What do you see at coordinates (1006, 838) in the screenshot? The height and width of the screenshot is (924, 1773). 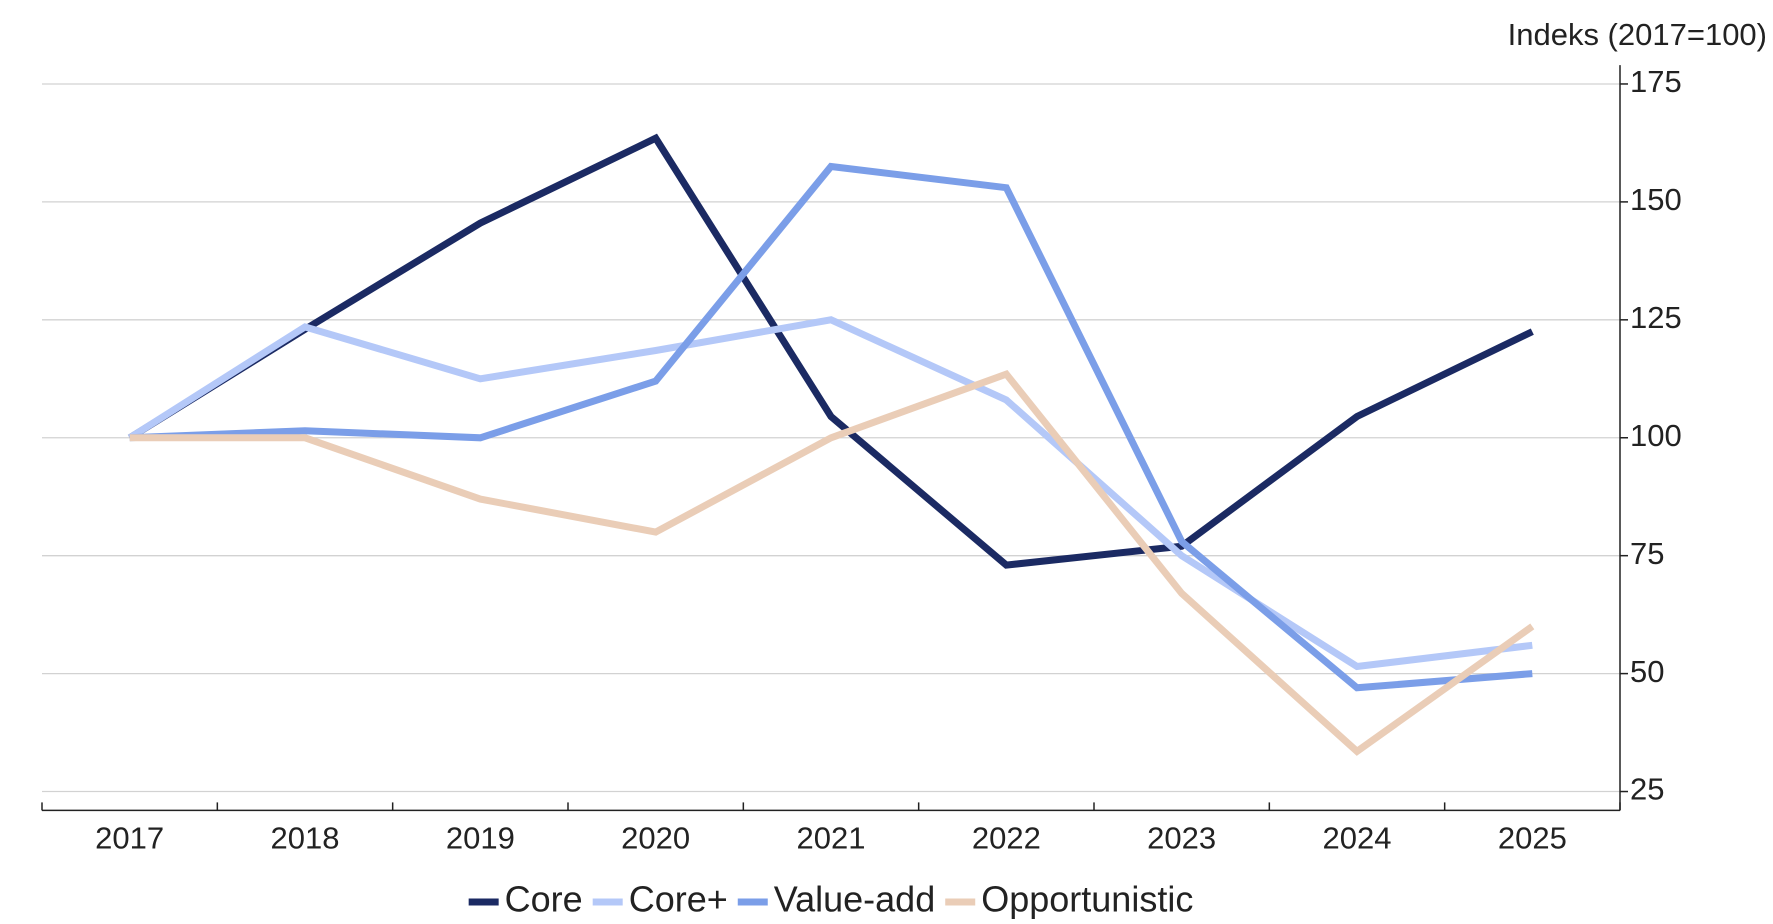 I see `x-tick-label: 2022` at bounding box center [1006, 838].